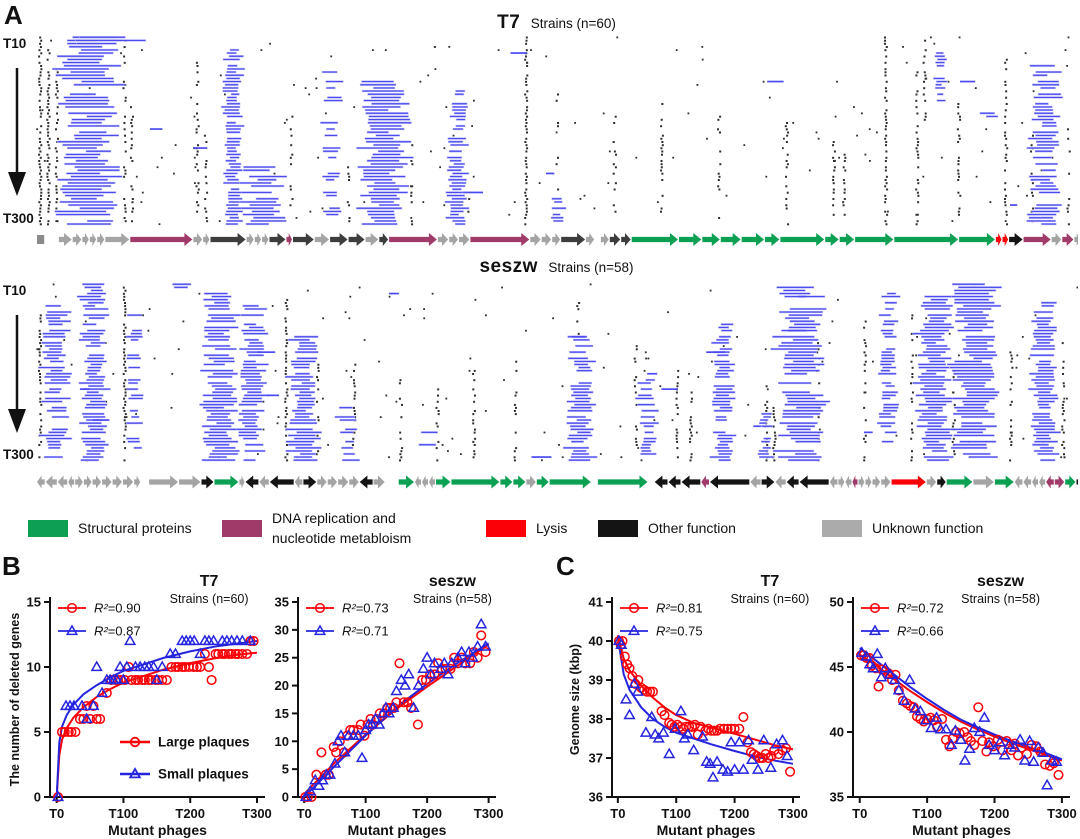 The image size is (1080, 839). What do you see at coordinates (365, 608) in the screenshot?
I see `r2-label: R²=0.73` at bounding box center [365, 608].